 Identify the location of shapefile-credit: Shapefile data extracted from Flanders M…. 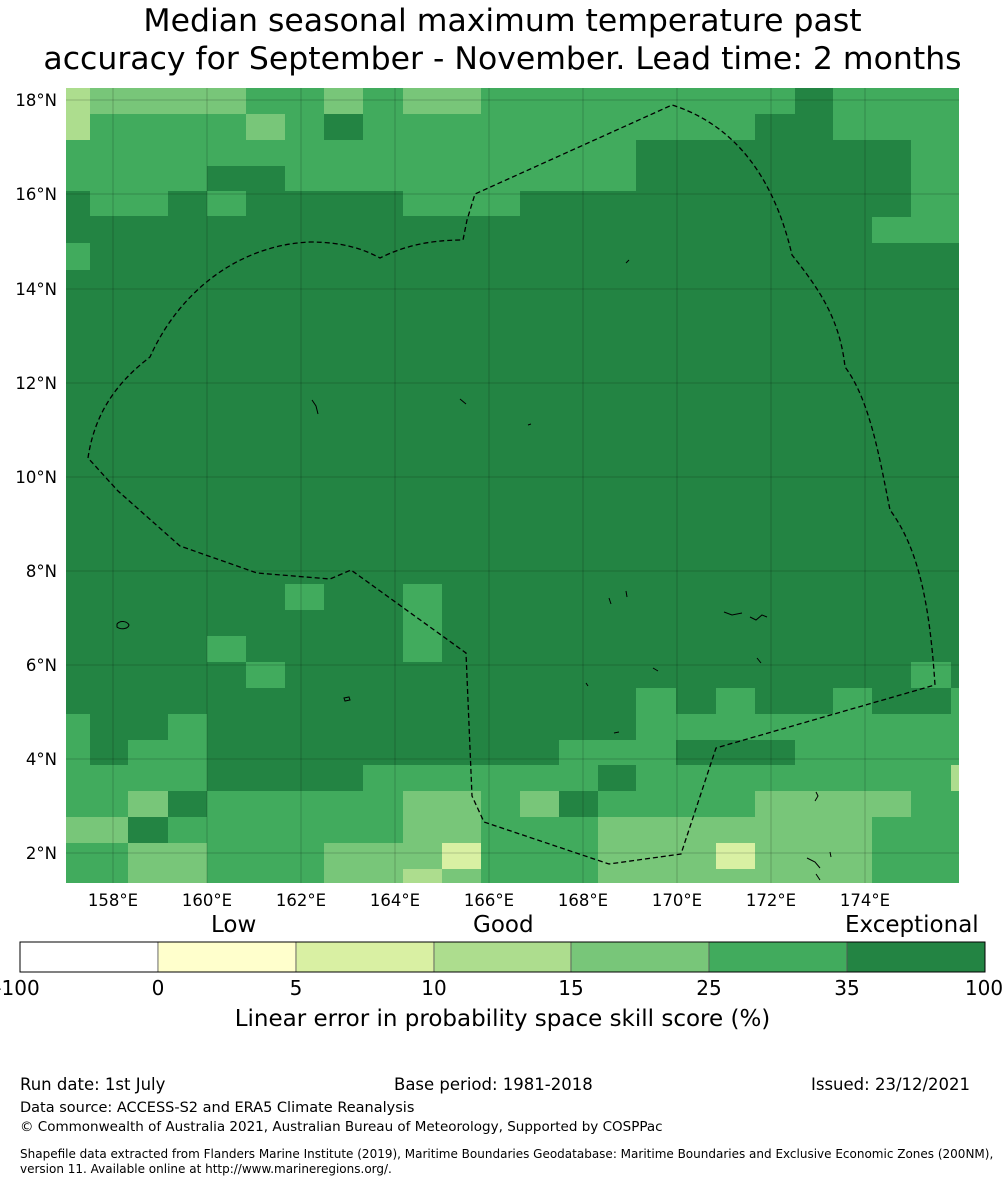
(510, 1162).